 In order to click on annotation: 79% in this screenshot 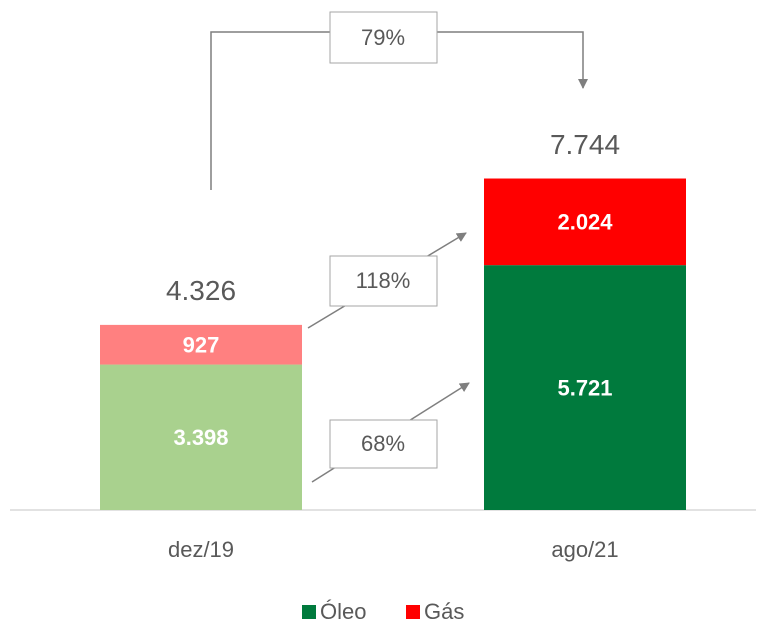, I will do `click(383, 37)`.